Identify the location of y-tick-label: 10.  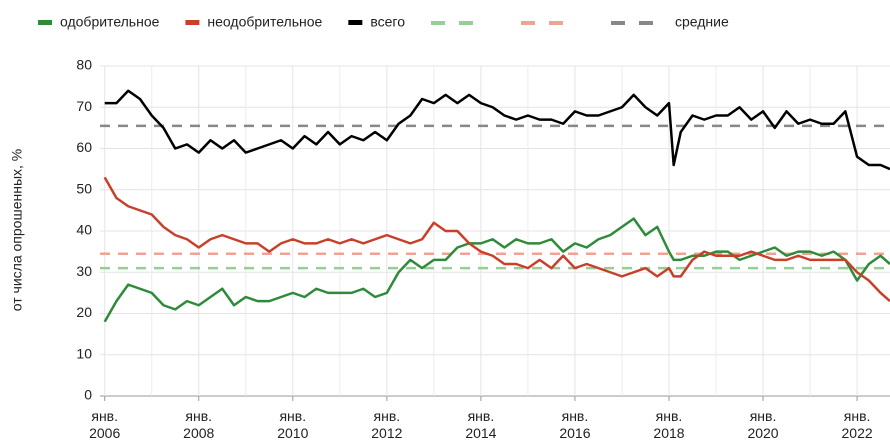
(84, 353).